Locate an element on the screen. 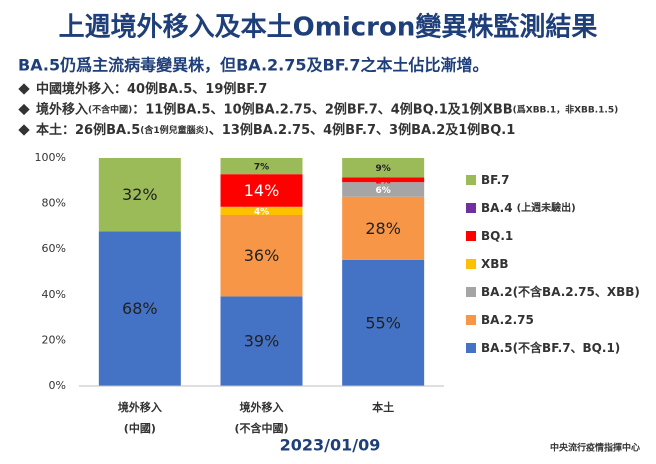 This screenshot has width=656, height=464. legend-name: BA.2(不含BA.2.75、XBB) is located at coordinates (560, 291).